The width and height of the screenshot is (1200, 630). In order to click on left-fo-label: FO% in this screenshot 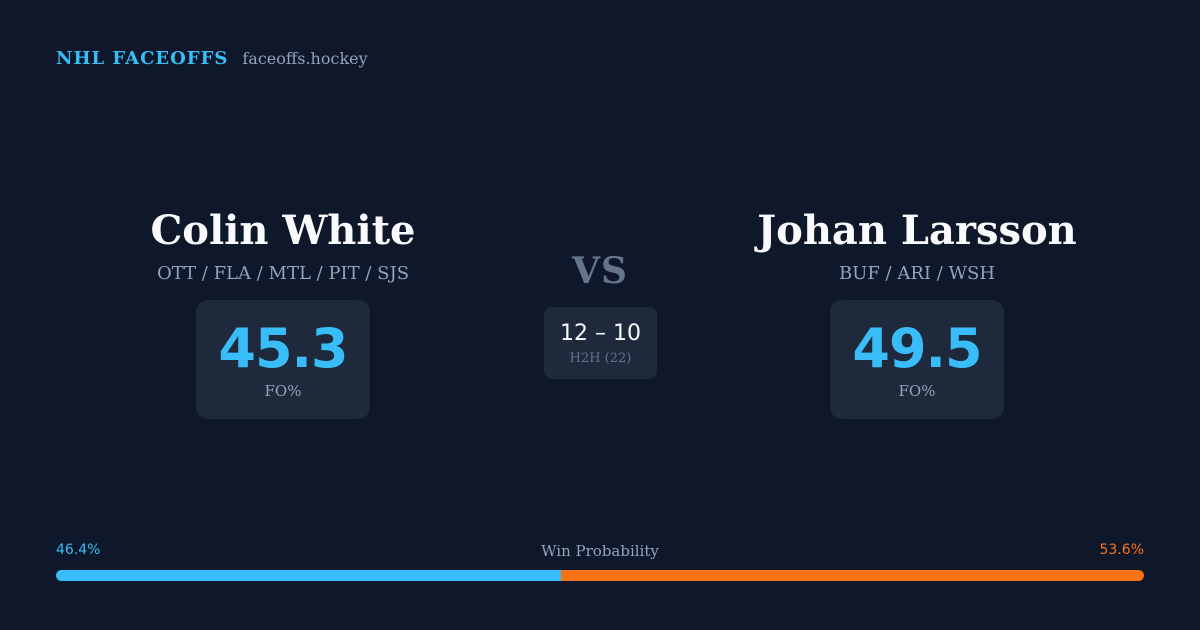, I will do `click(283, 390)`.